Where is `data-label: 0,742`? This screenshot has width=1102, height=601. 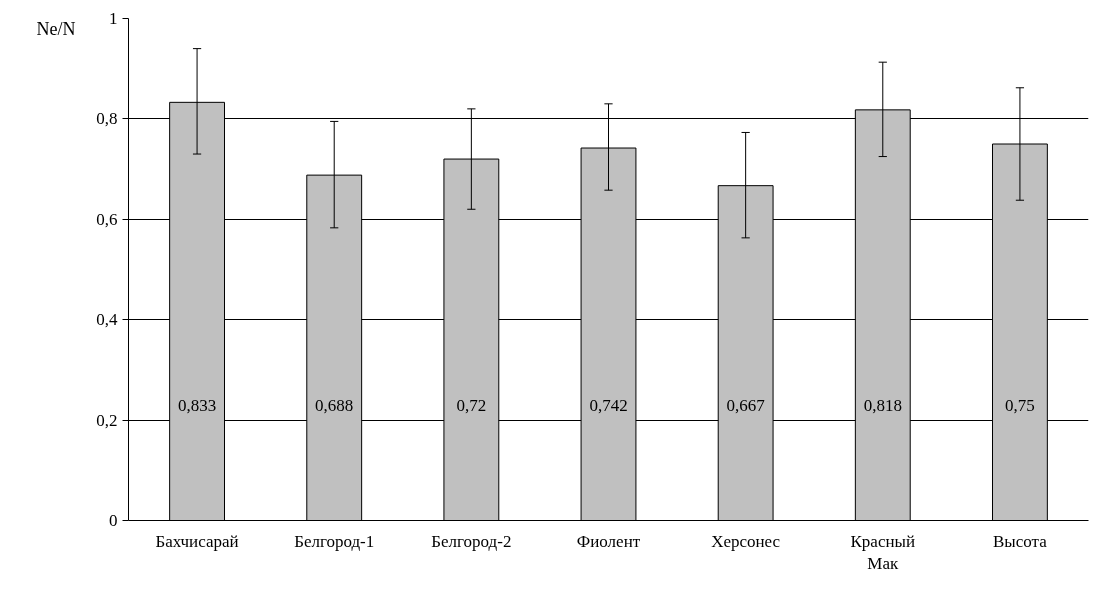
data-label: 0,742 is located at coordinates (608, 405).